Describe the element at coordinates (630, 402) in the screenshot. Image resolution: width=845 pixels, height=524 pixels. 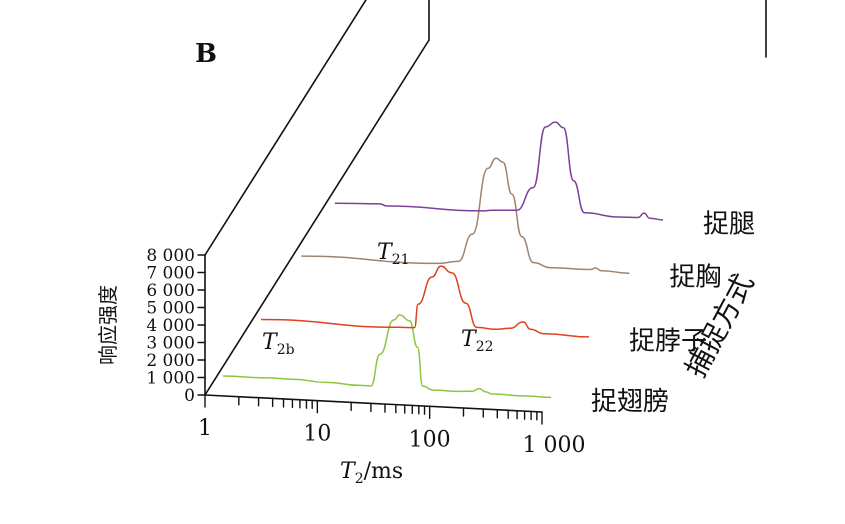
I see `series-label: 捉翅膀` at that location.